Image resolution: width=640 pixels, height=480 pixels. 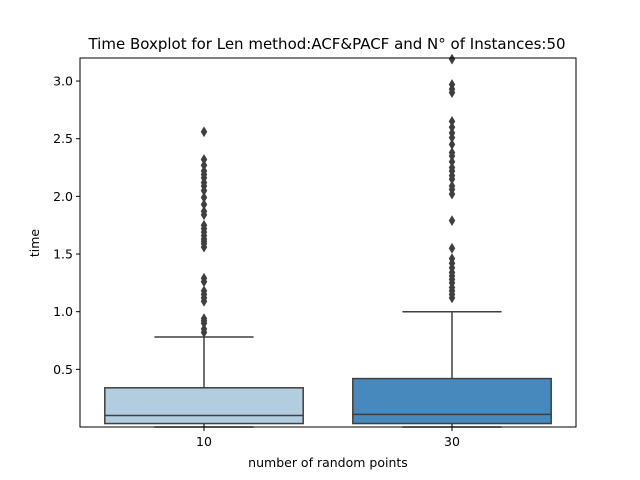 What do you see at coordinates (63, 254) in the screenshot?
I see `y-tick-label: 1.5` at bounding box center [63, 254].